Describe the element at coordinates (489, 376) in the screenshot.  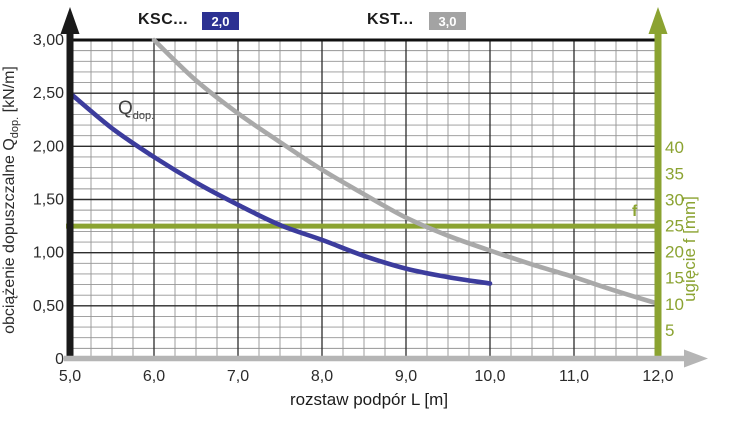
I see `x-tick-label: 10,0` at that location.